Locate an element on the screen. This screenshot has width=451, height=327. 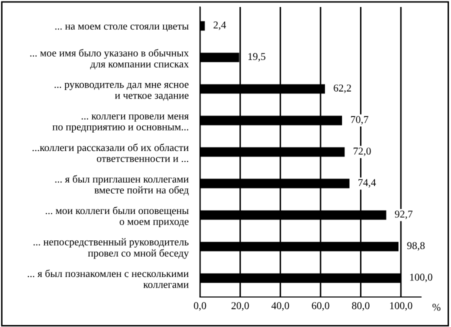
x-tick-label: 80,0 is located at coordinates (361, 306).